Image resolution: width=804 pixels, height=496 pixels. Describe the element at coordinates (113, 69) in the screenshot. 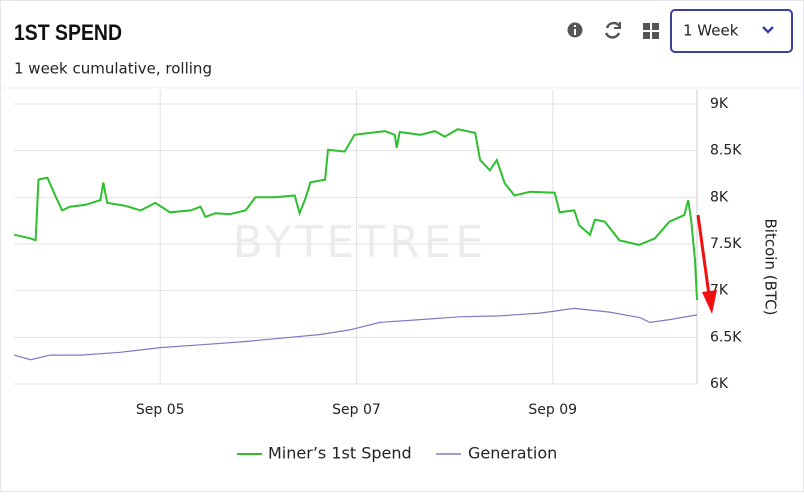

I see `subtitle: 1 week cumulative, rolling` at that location.